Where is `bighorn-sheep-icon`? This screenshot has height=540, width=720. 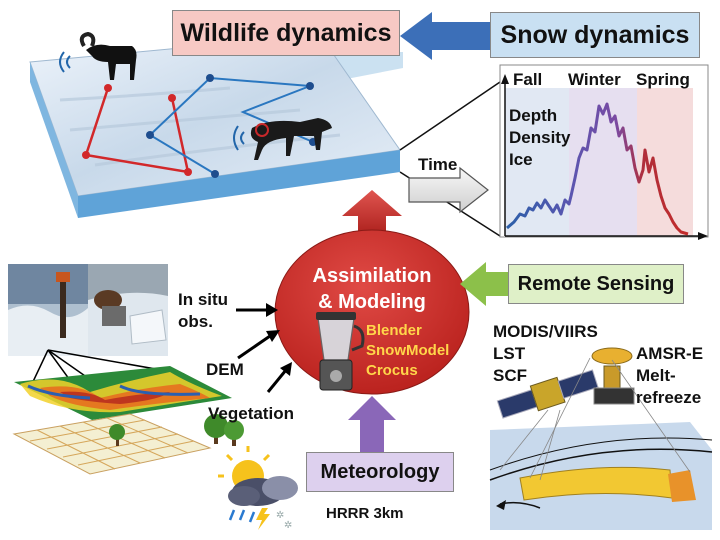
bighorn-sheep-icon is located at coordinates (98, 55).